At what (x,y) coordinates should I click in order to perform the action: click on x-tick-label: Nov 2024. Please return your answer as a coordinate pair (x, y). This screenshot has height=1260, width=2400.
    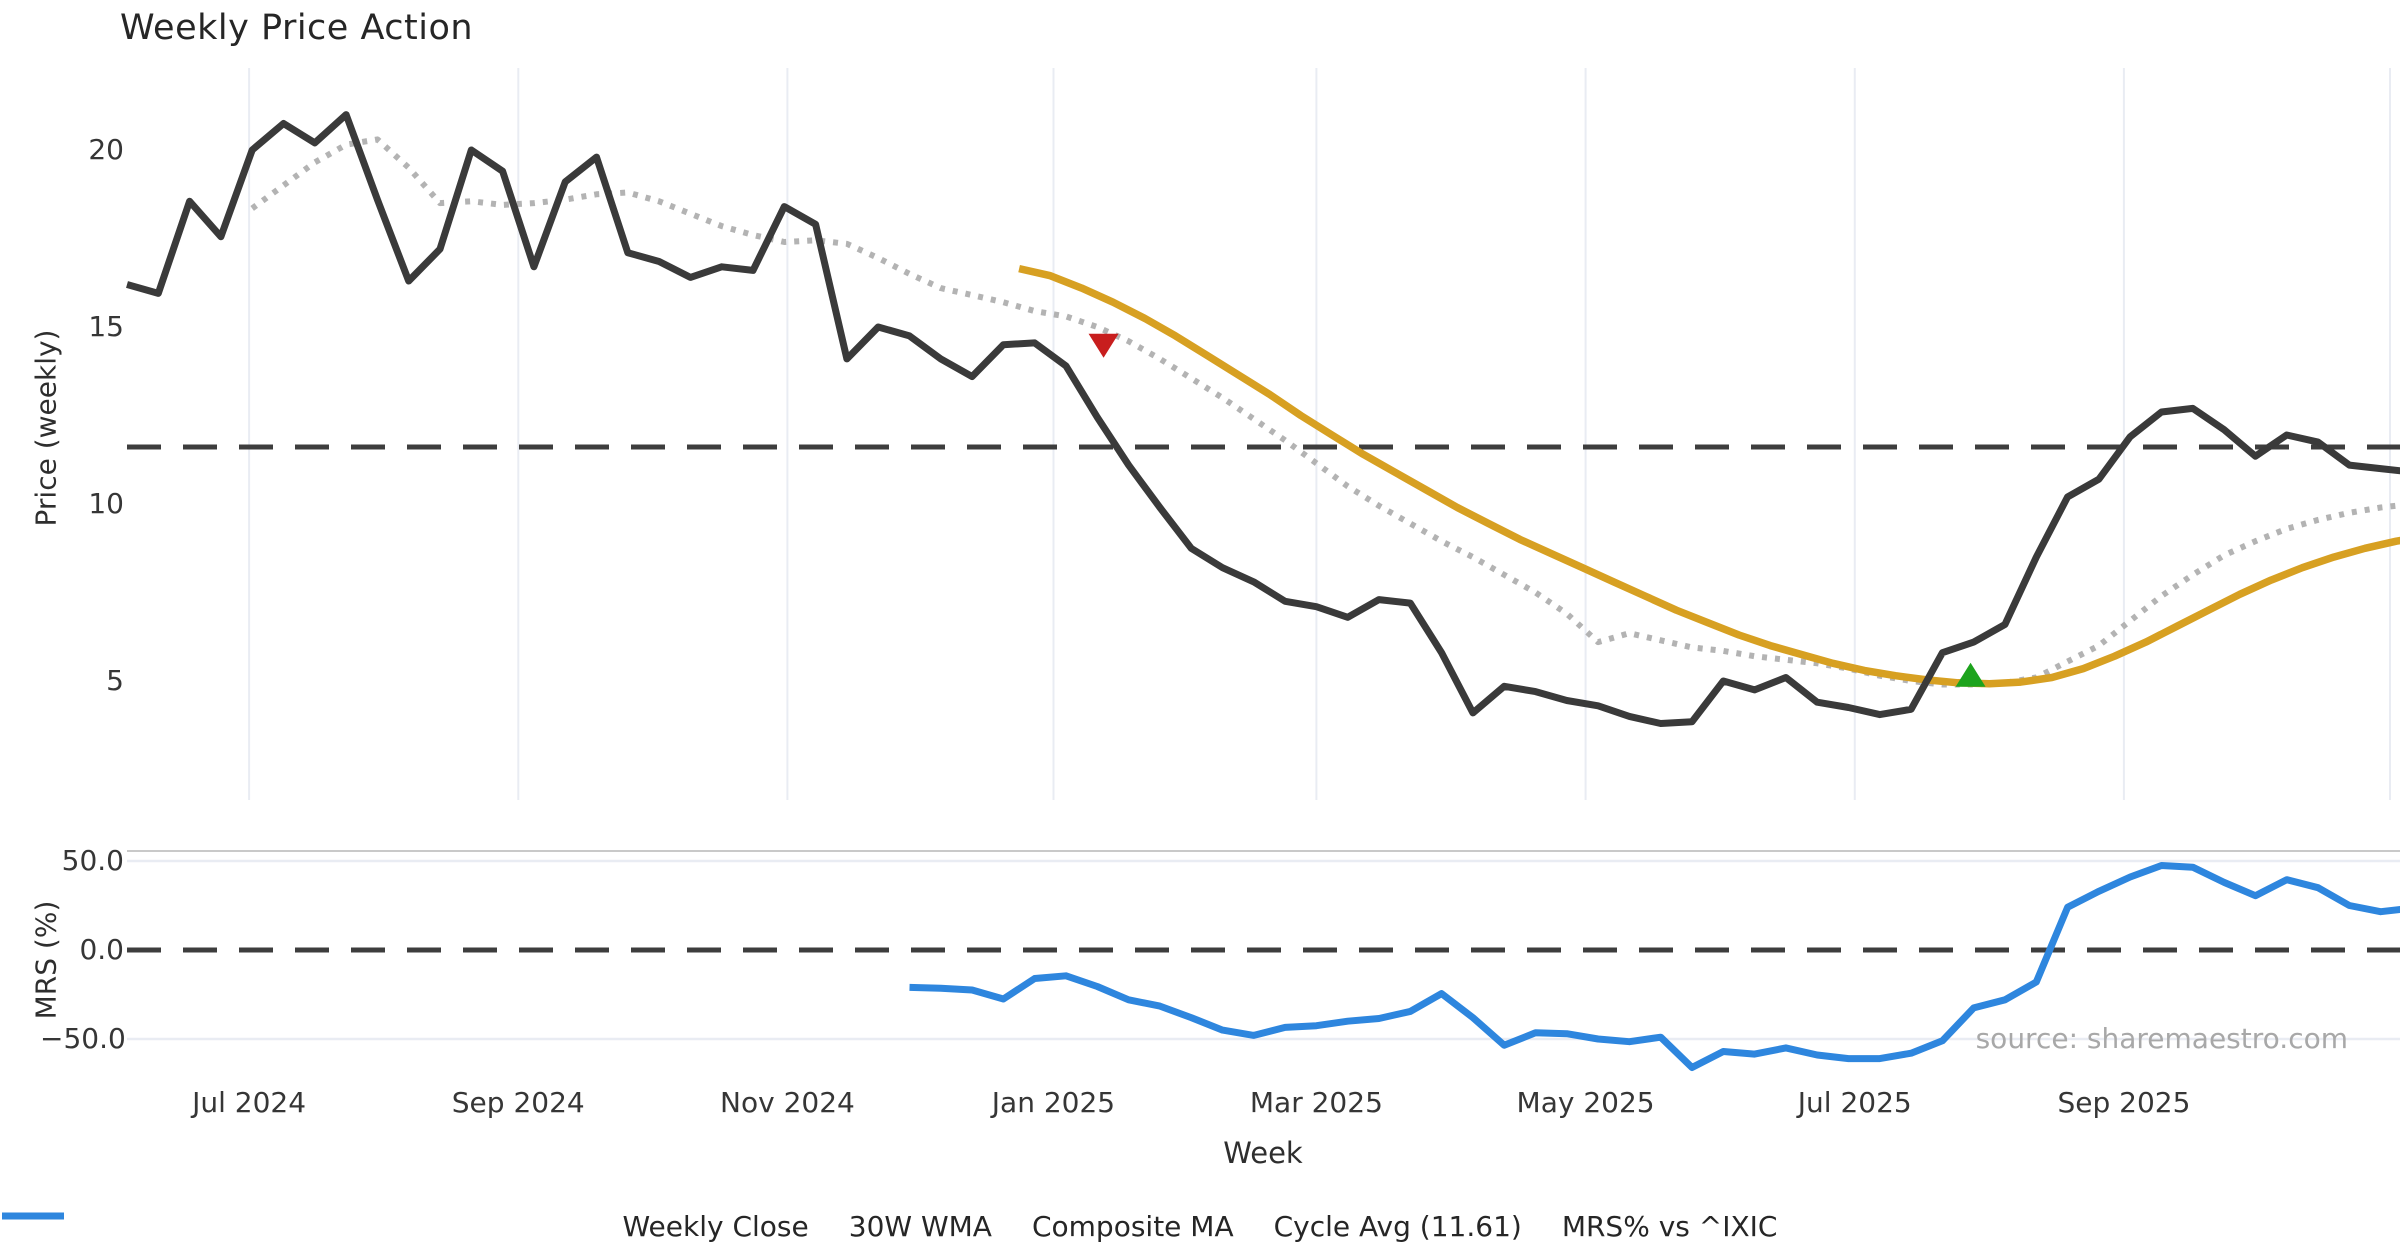
    Looking at the image, I should click on (787, 1102).